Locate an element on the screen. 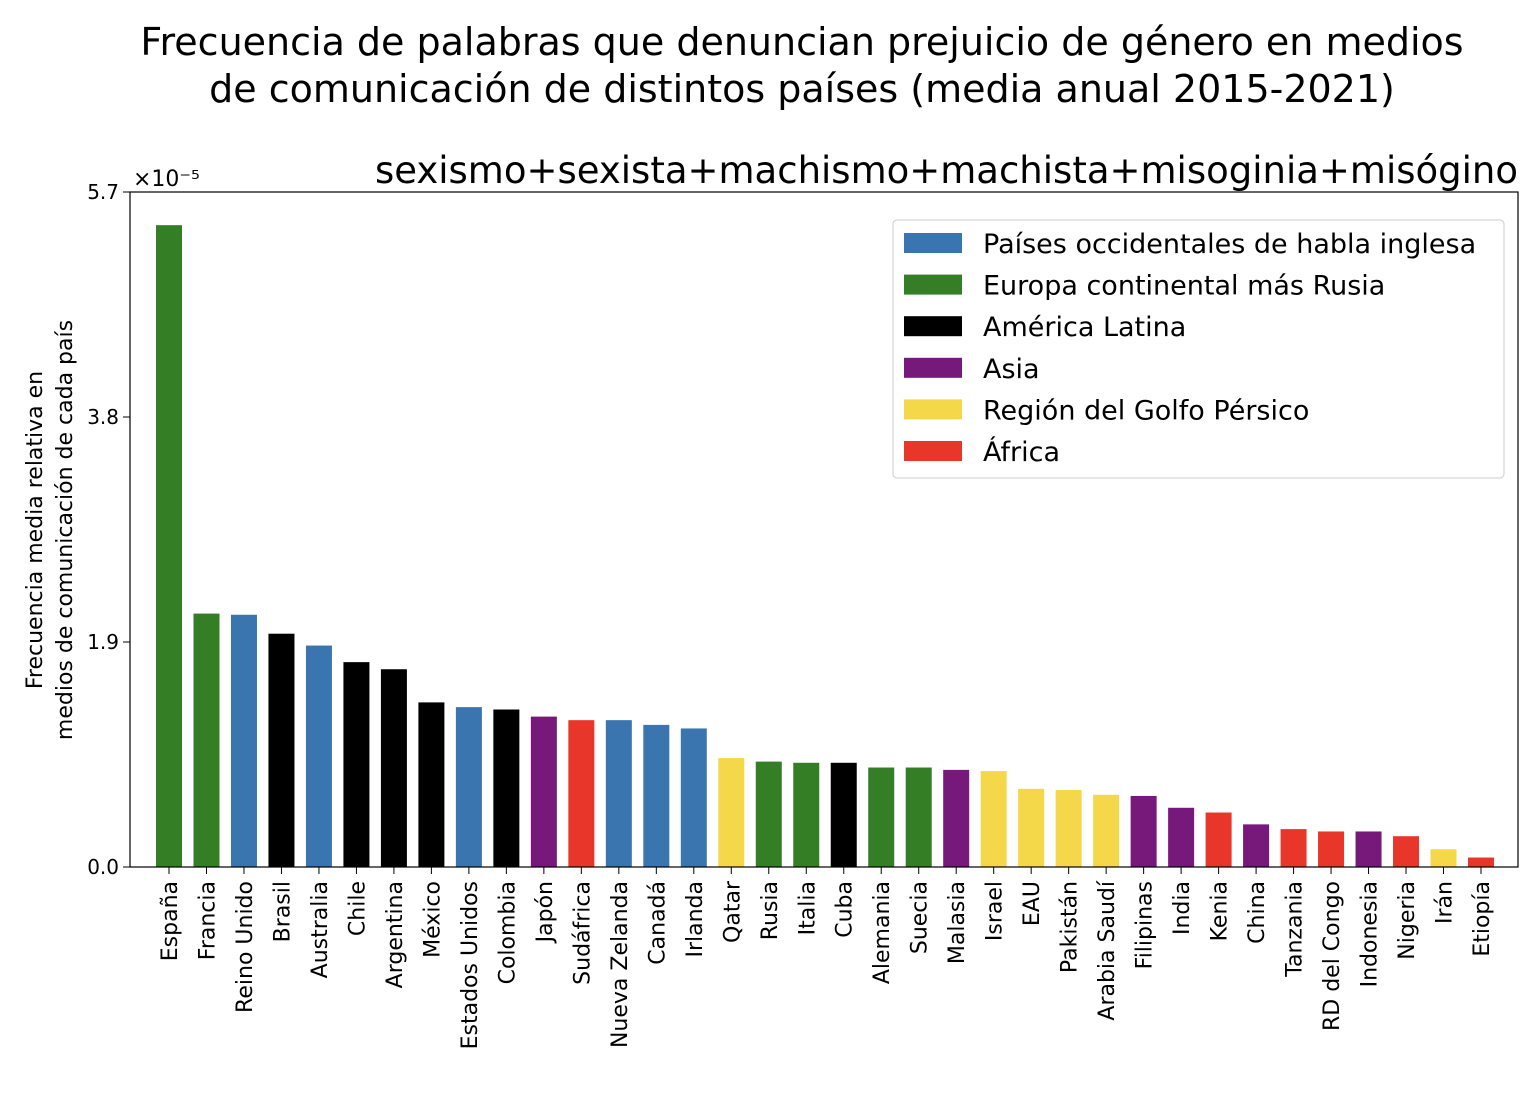 The height and width of the screenshot is (1098, 1536). x-tick-label: Filipinas is located at coordinates (1145, 925).